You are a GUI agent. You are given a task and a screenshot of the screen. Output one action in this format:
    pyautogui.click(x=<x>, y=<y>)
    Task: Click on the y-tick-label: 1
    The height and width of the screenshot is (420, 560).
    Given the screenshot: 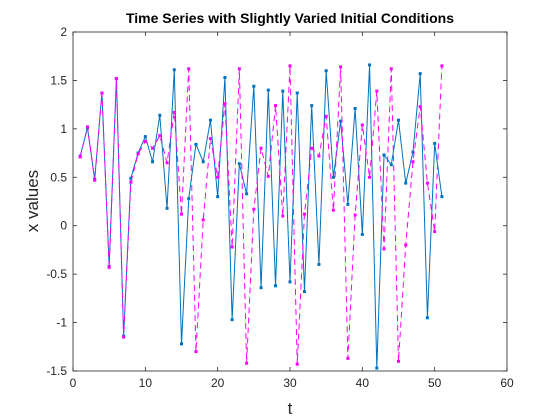 What is the action you would take?
    pyautogui.click(x=63, y=129)
    